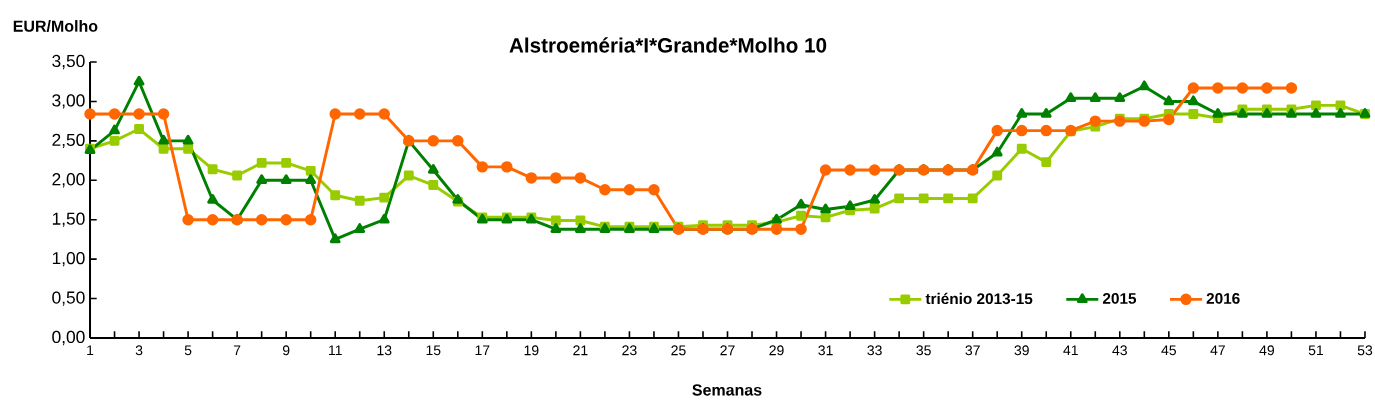 Image resolution: width=1375 pixels, height=403 pixels. I want to click on x-tick-label: 41, so click(1070, 350).